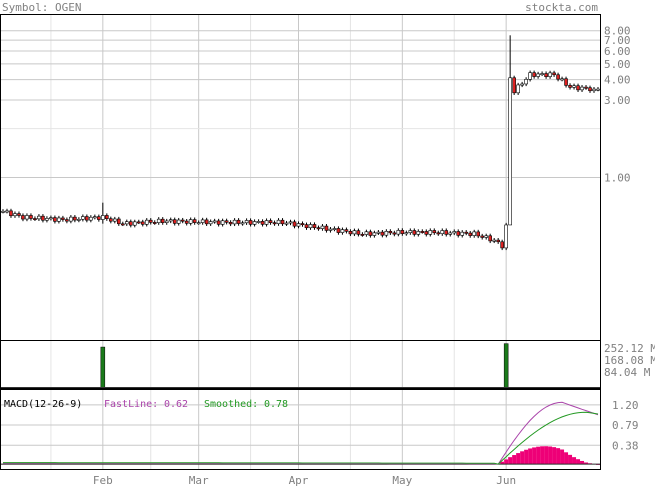 The height and width of the screenshot is (490, 655). I want to click on macd-series, so click(300, 433).